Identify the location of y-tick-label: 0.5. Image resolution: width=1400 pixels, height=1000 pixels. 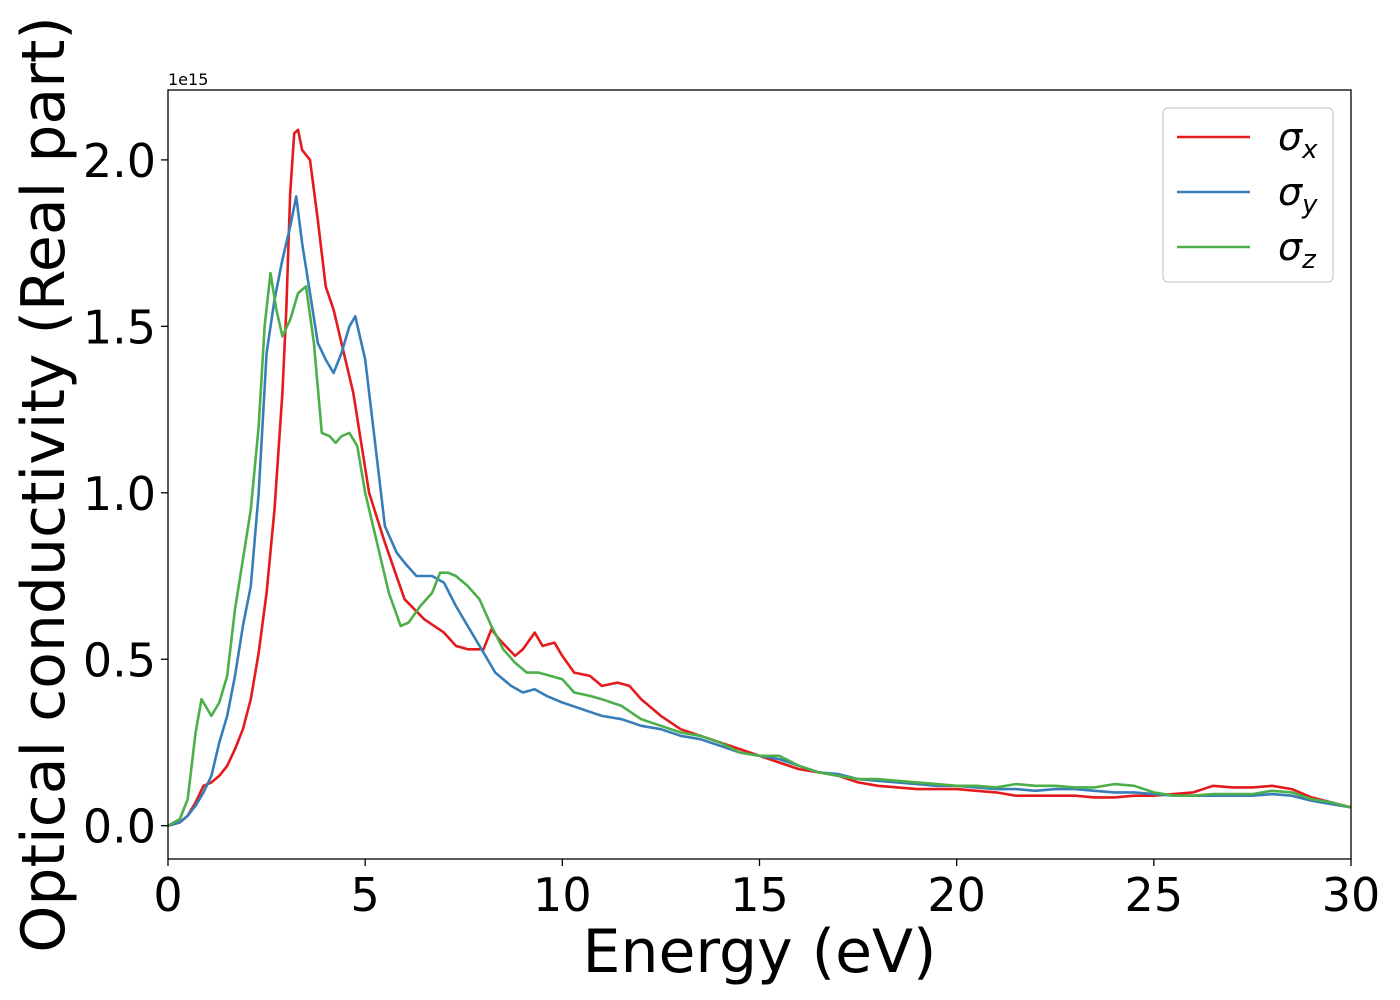
(119, 660).